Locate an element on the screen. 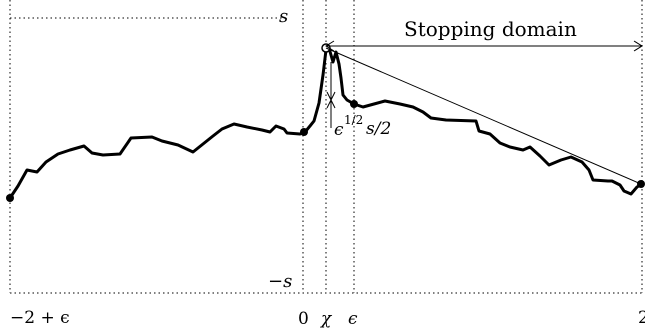 This screenshot has width=645, height=332. domain-label: Stopping domain is located at coordinates (490, 29).